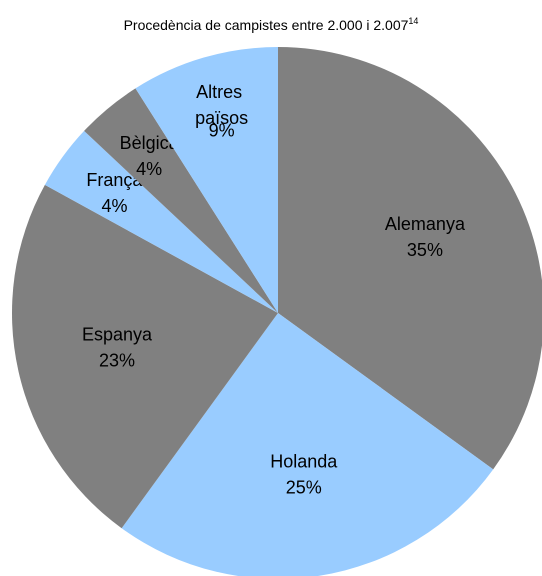 This screenshot has height=576, width=542. What do you see at coordinates (304, 488) in the screenshot?
I see `value-label: 25%` at bounding box center [304, 488].